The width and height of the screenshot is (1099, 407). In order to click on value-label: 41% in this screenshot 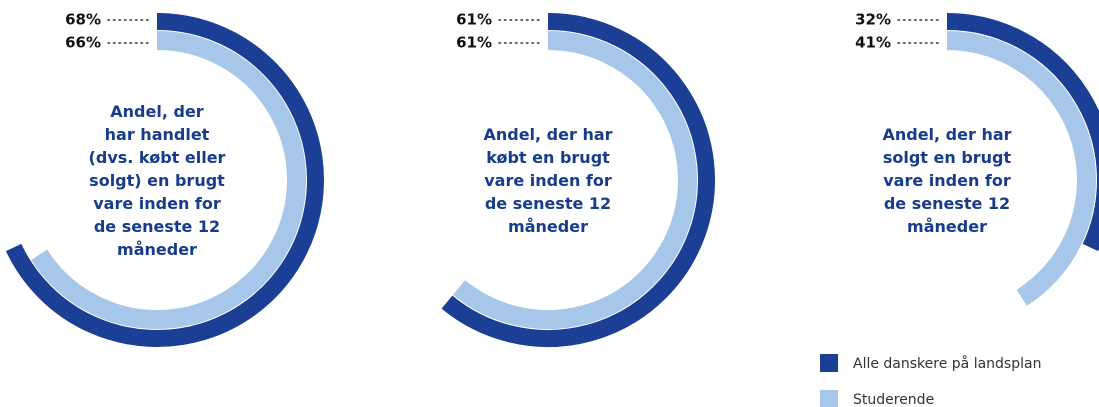, I will do `click(873, 43)`.